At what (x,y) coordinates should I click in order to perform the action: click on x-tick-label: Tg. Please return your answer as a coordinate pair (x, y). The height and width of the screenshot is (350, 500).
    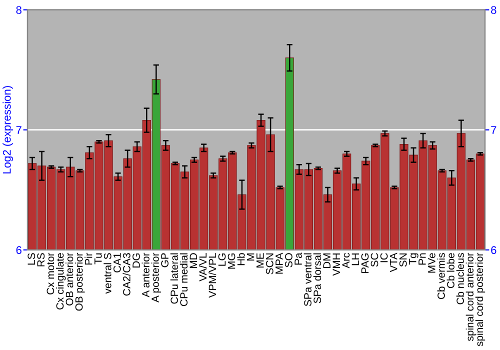
    Looking at the image, I should click on (413, 259).